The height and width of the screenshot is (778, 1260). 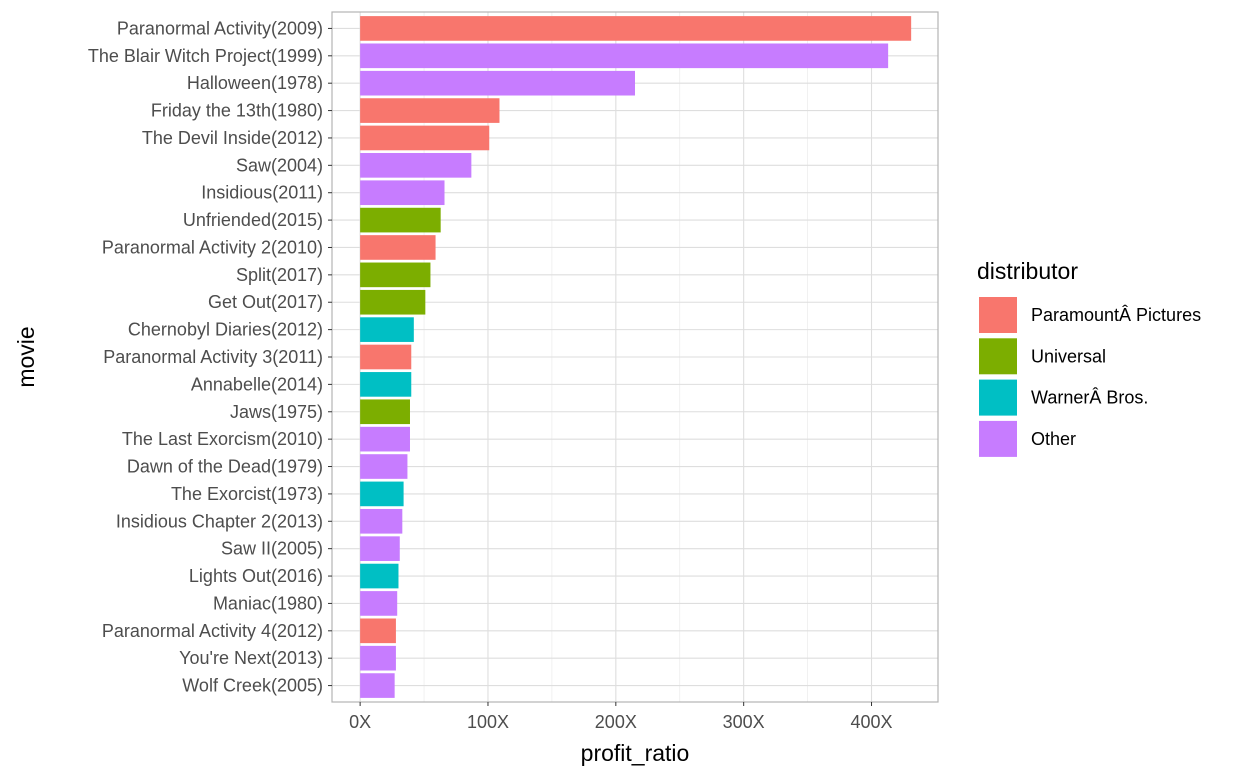 What do you see at coordinates (252, 686) in the screenshot?
I see `y-tick-label: Wolf Creek(2005)` at bounding box center [252, 686].